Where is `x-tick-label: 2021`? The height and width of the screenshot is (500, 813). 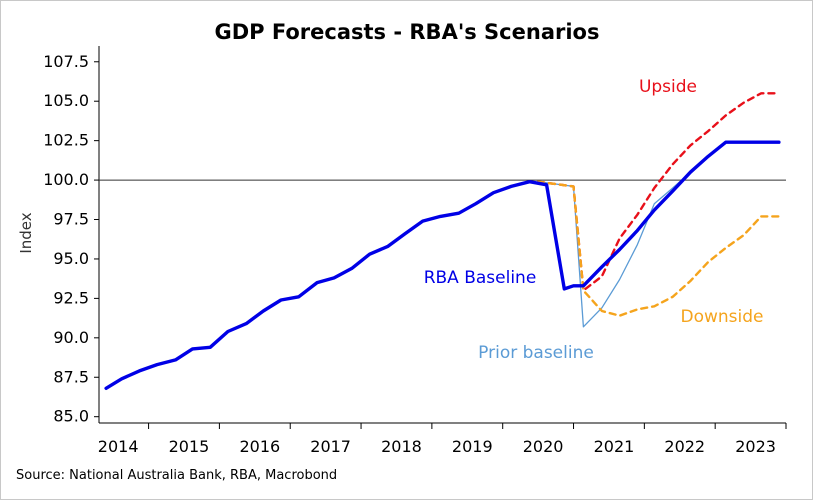
x-tick-label: 2021 is located at coordinates (614, 446).